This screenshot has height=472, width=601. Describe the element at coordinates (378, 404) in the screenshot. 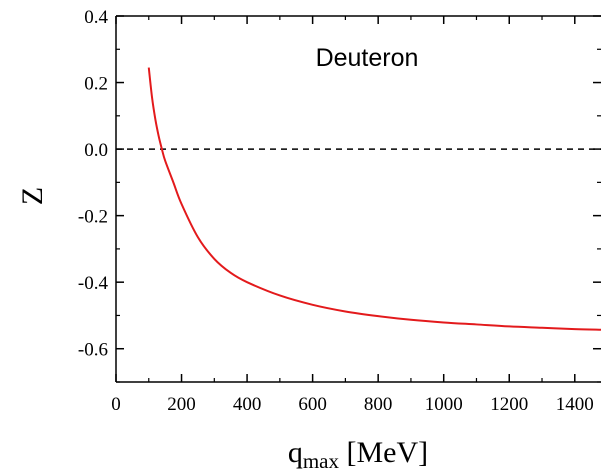

I see `x-tick-label: 800` at that location.